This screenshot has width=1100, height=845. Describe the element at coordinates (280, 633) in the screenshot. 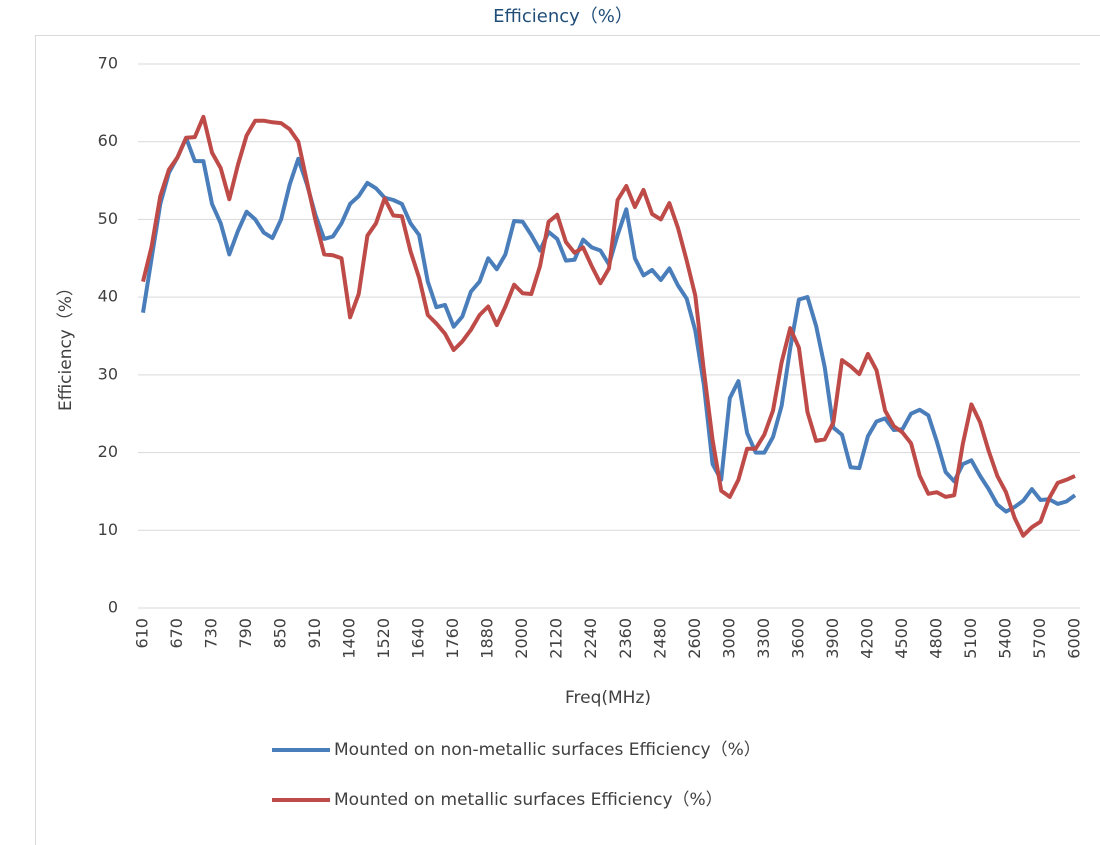

I see `x-tick-label: 850` at that location.